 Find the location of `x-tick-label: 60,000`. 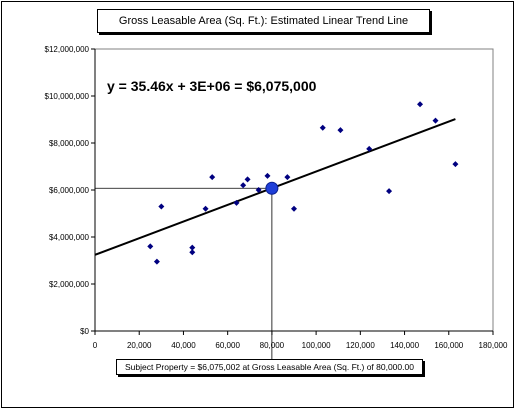

x-tick-label: 60,000 is located at coordinates (227, 345).